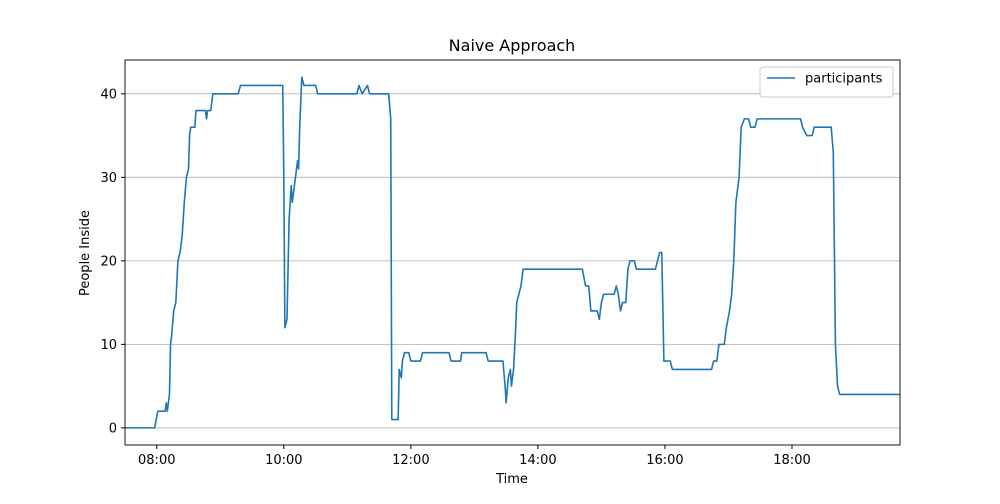  What do you see at coordinates (85, 253) in the screenshot?
I see `y-axis-label: People Inside` at bounding box center [85, 253].